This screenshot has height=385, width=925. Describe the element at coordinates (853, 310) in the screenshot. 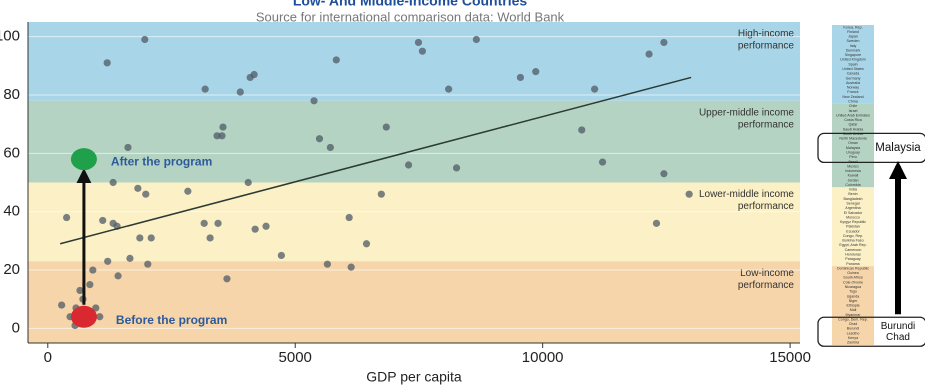

I see `ranking-country: Mali` at that location.